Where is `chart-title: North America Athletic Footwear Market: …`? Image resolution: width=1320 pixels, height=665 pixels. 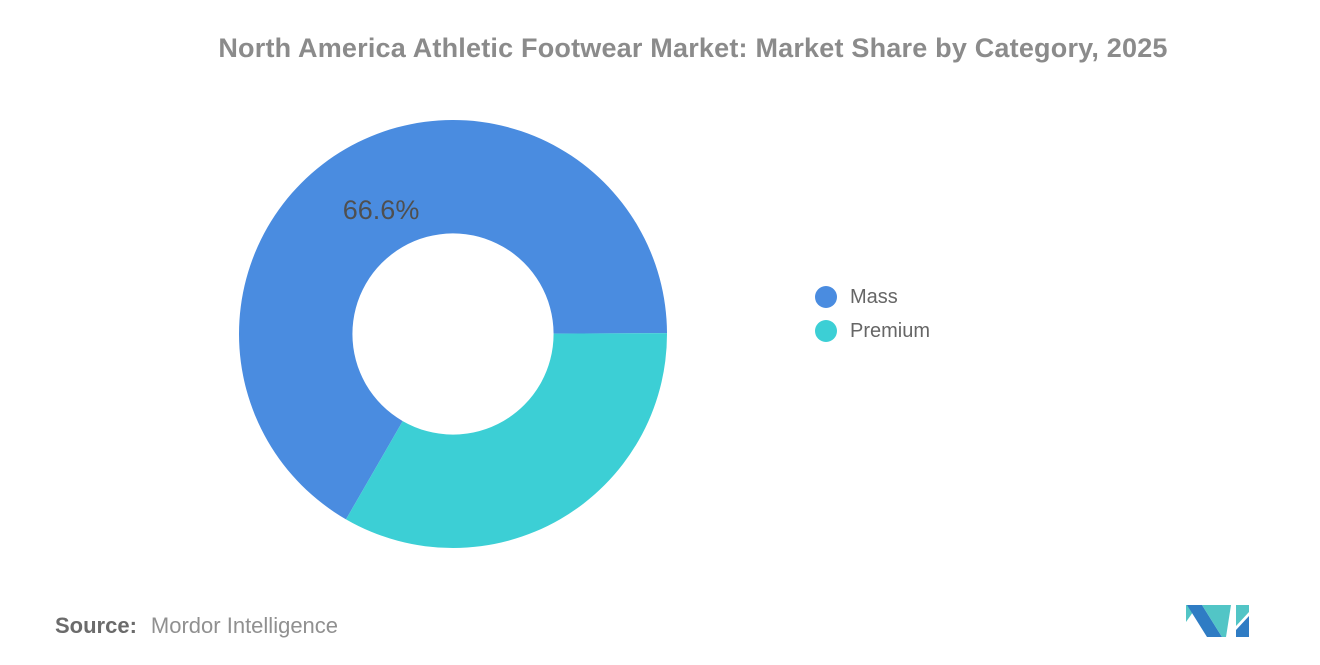 chart-title: North America Athletic Footwear Market: … is located at coordinates (693, 48).